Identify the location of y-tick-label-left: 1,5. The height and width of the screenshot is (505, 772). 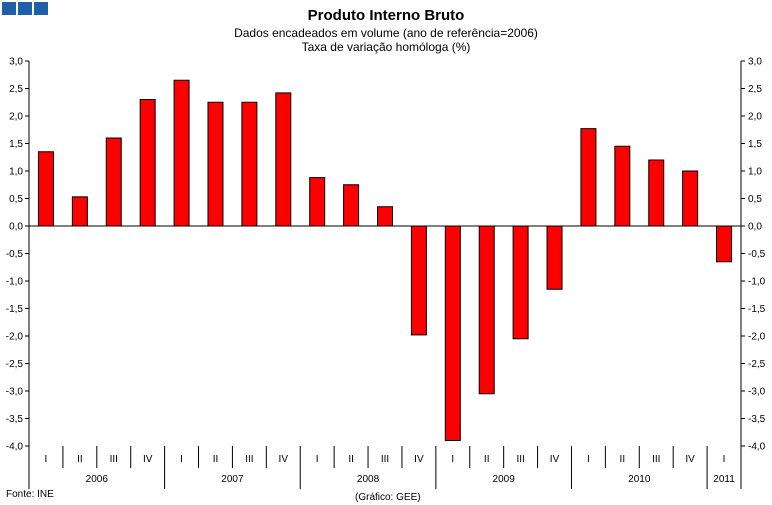
(16, 144).